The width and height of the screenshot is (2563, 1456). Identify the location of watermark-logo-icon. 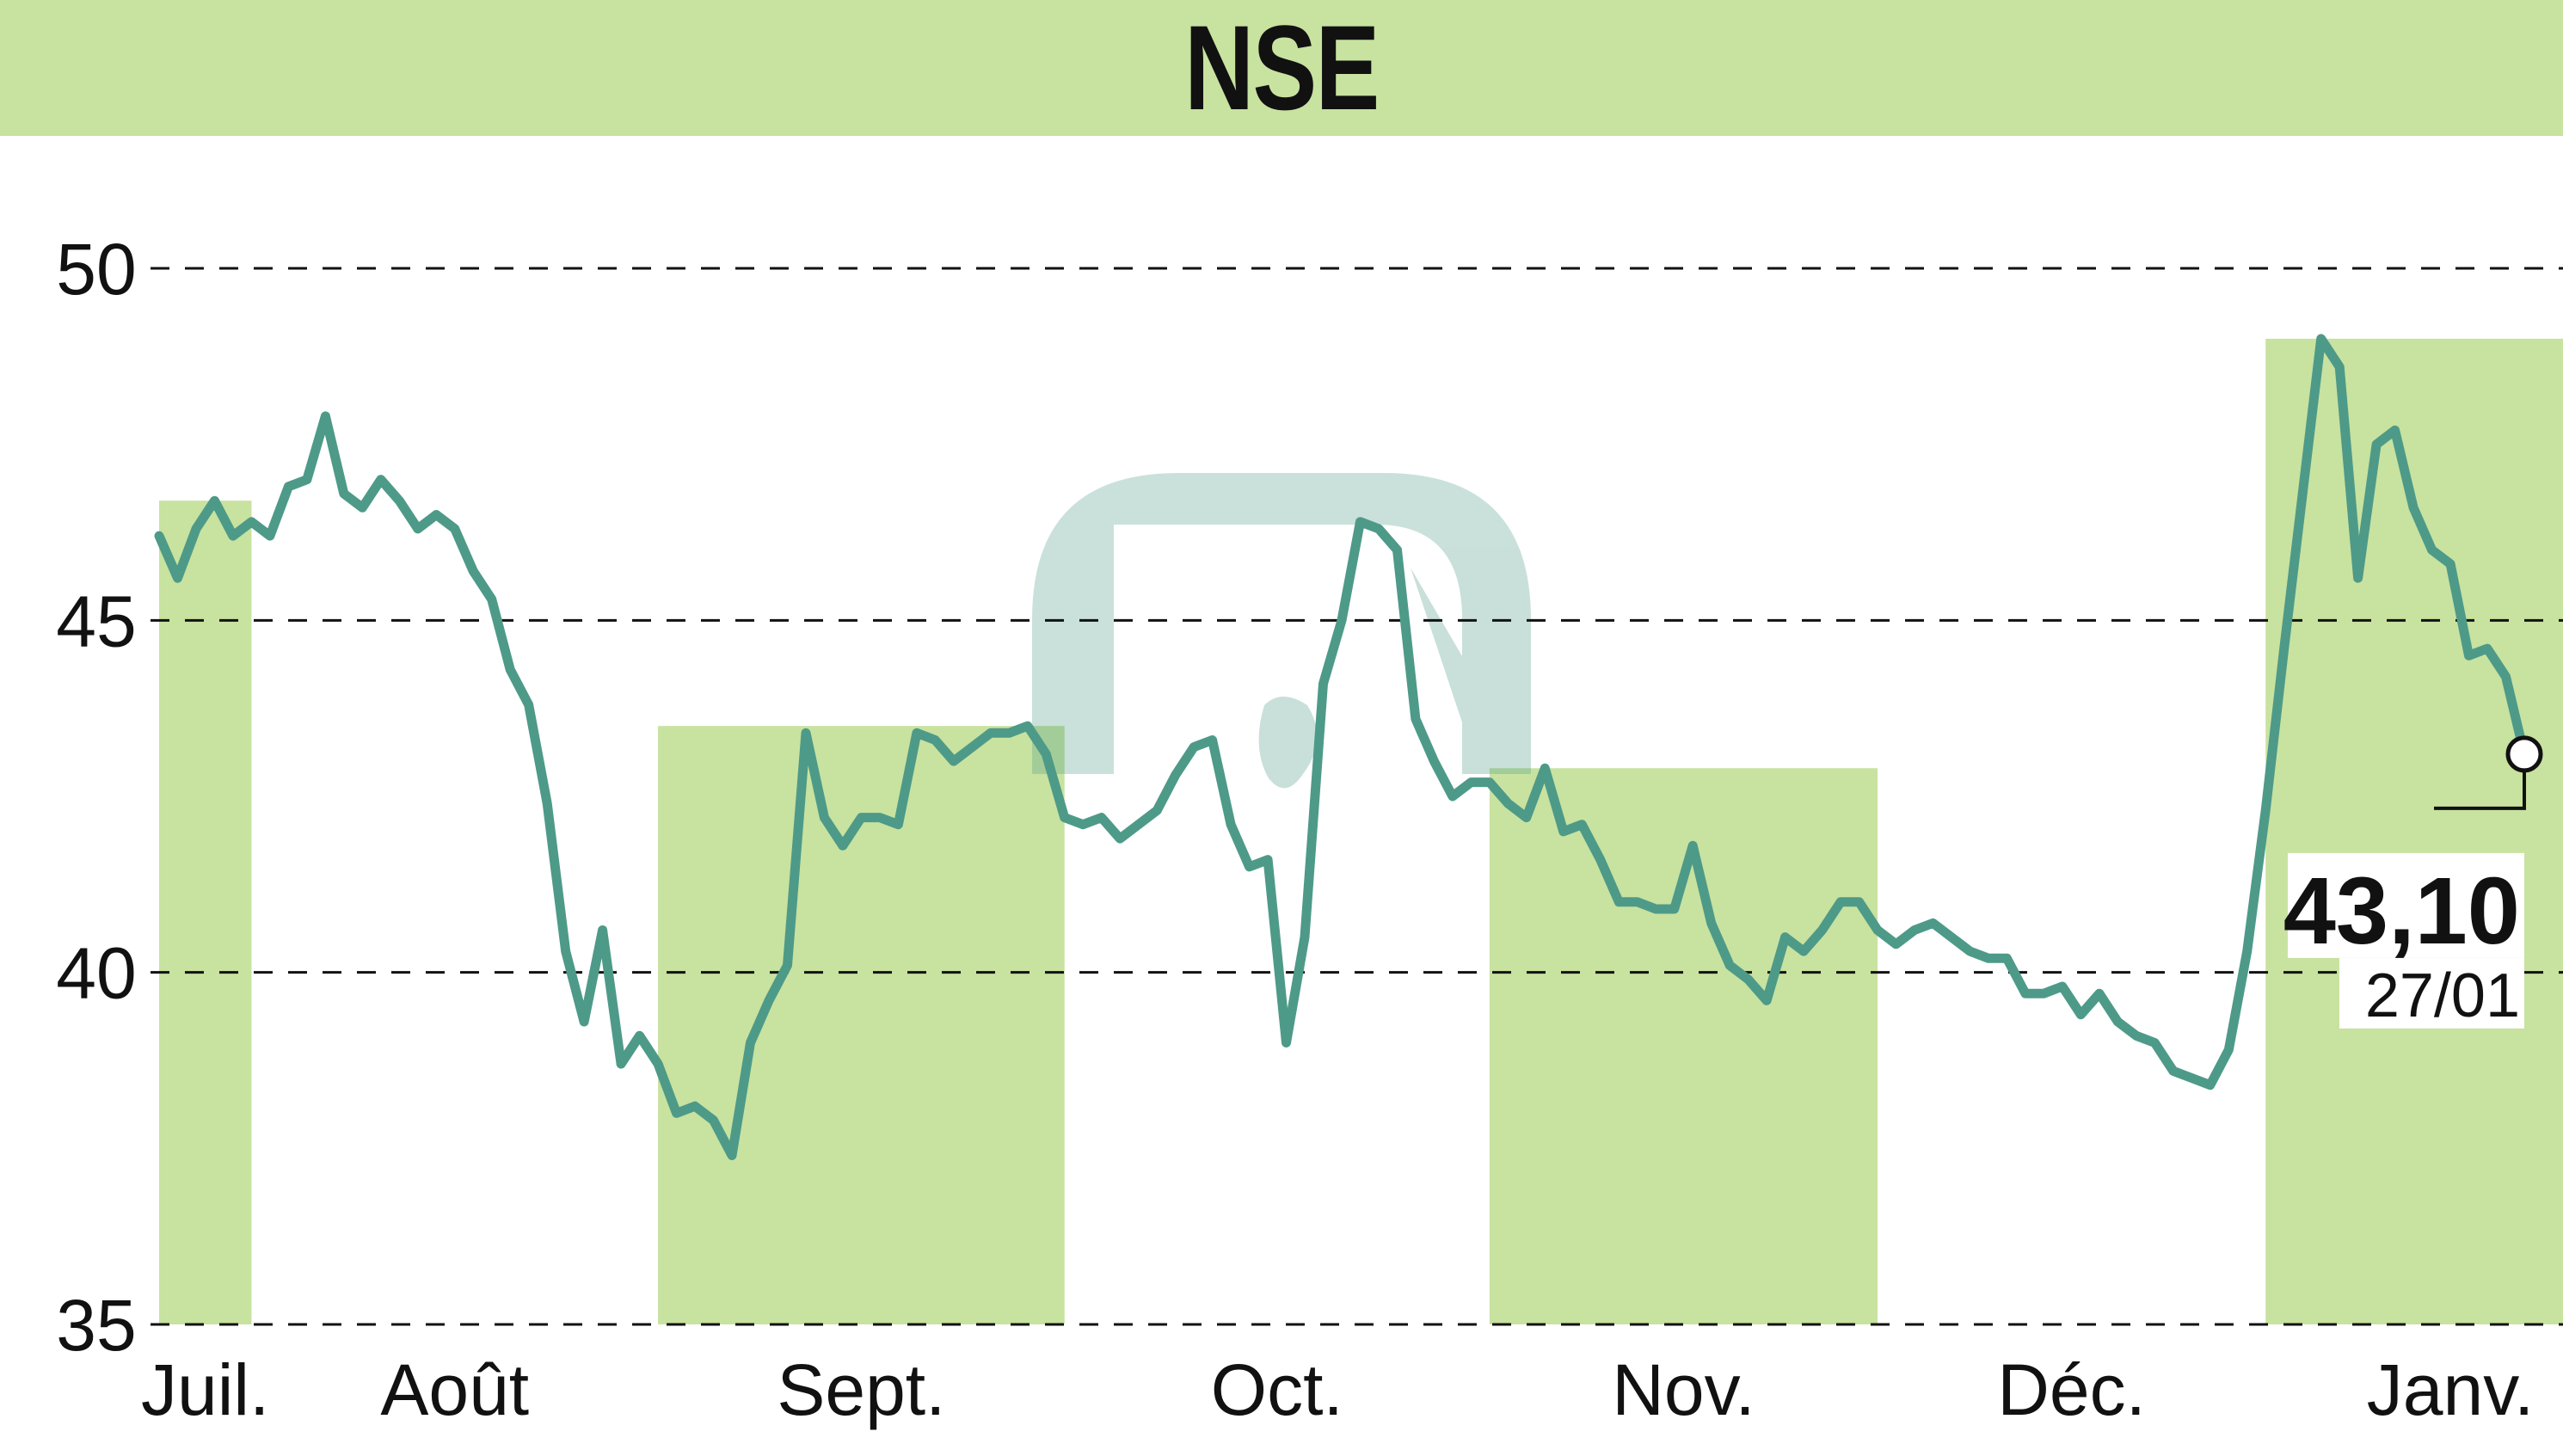
(1281, 631).